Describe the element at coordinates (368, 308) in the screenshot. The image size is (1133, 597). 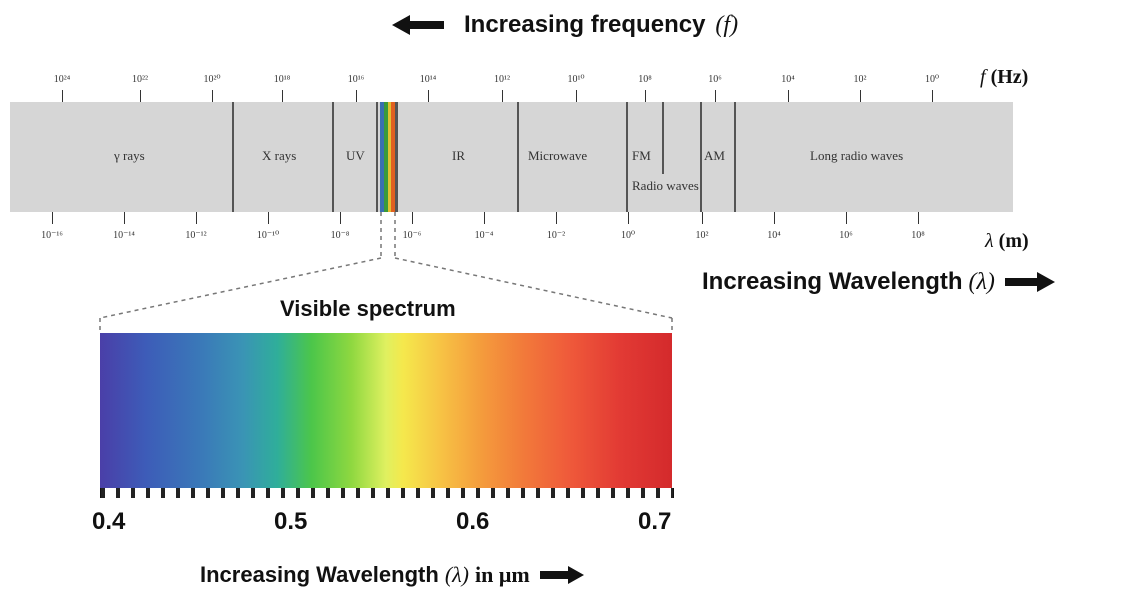
I see `visible-spectrum-title: Visible spectrum` at that location.